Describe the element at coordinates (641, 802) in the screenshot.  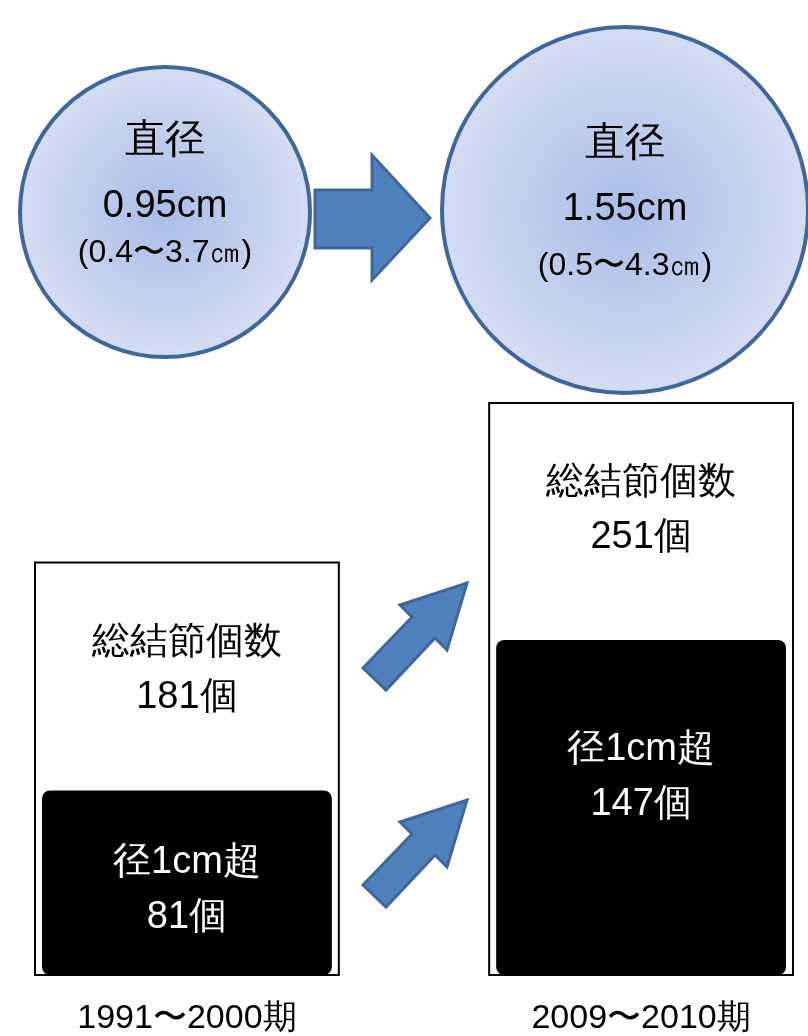
I see `data-label: 147個` at that location.